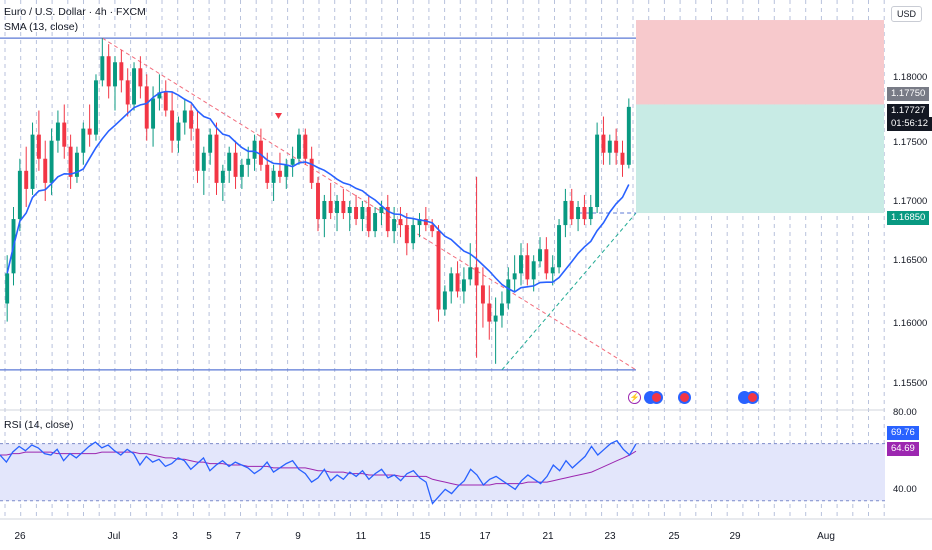 Image resolution: width=932 pixels, height=550 pixels. Describe the element at coordinates (548, 536) in the screenshot. I see `time-tick: 21` at that location.